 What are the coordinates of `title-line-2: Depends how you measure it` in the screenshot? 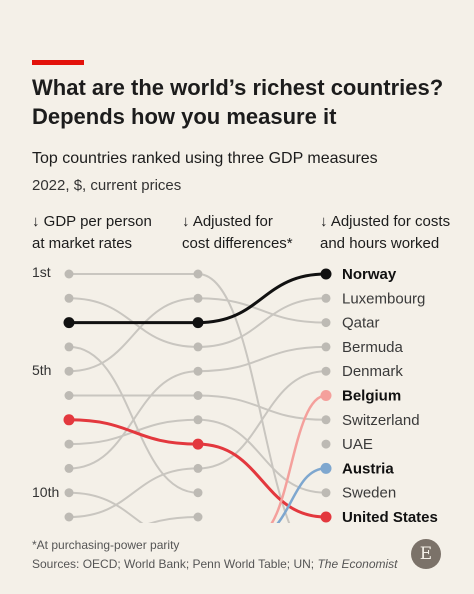 It's located at (184, 116).